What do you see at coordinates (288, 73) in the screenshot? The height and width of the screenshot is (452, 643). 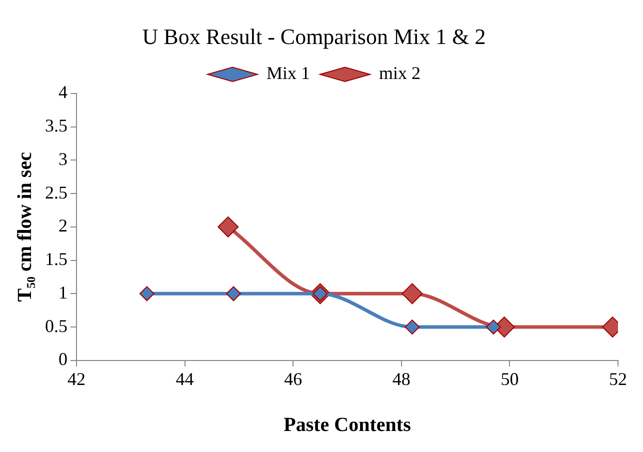 I see `legend-label: Mix 1` at bounding box center [288, 73].